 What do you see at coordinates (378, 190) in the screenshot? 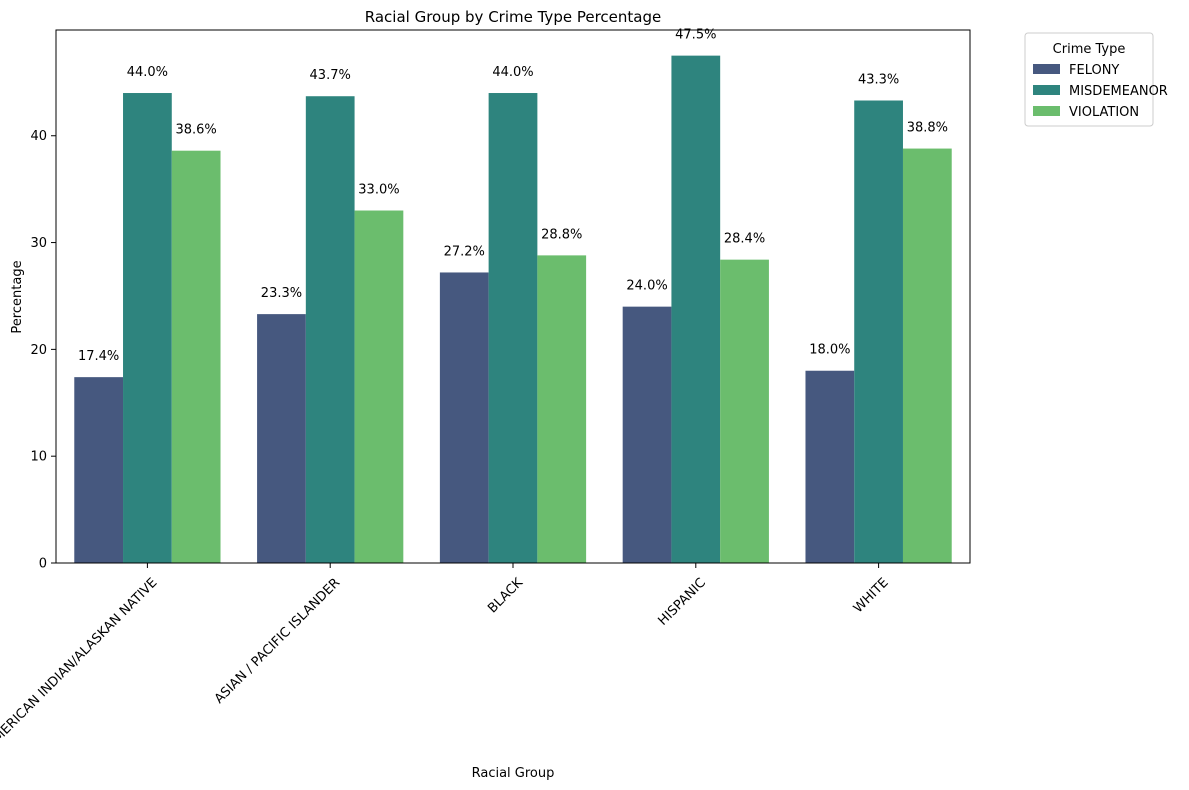
I see `bar-label-violation-1: 33.0%` at bounding box center [378, 190].